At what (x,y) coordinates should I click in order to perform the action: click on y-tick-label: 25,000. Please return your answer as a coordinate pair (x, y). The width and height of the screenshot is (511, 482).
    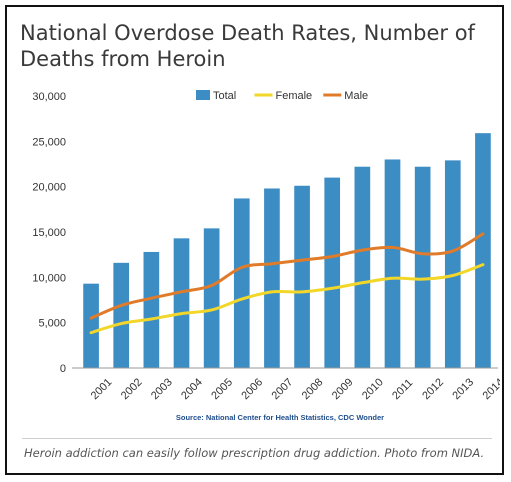
    Looking at the image, I should click on (49, 142).